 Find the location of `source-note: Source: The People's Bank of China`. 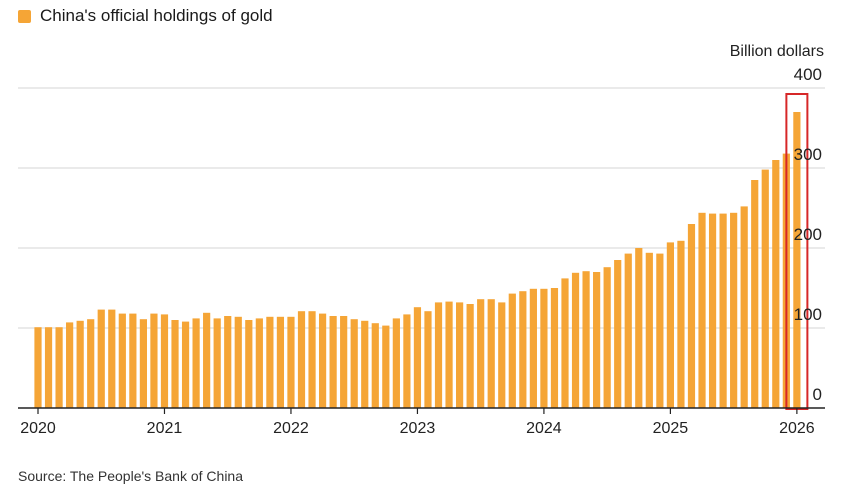

source-note: Source: The People's Bank of China is located at coordinates (130, 476).